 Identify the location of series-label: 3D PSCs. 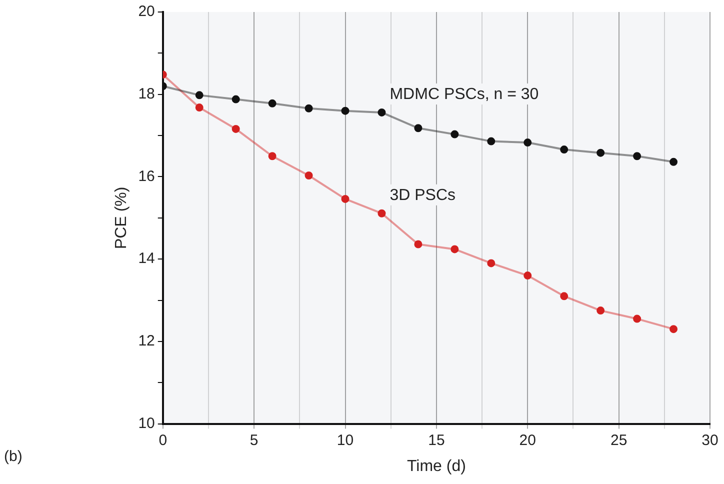
(423, 195).